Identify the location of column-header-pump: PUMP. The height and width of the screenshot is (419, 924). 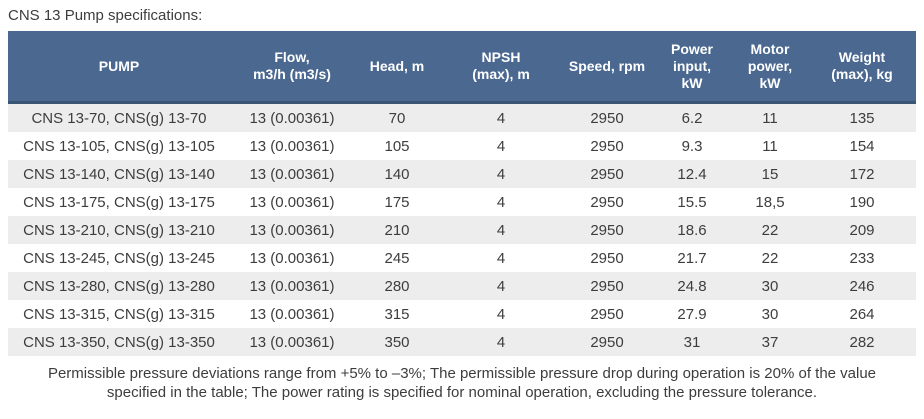
(119, 67).